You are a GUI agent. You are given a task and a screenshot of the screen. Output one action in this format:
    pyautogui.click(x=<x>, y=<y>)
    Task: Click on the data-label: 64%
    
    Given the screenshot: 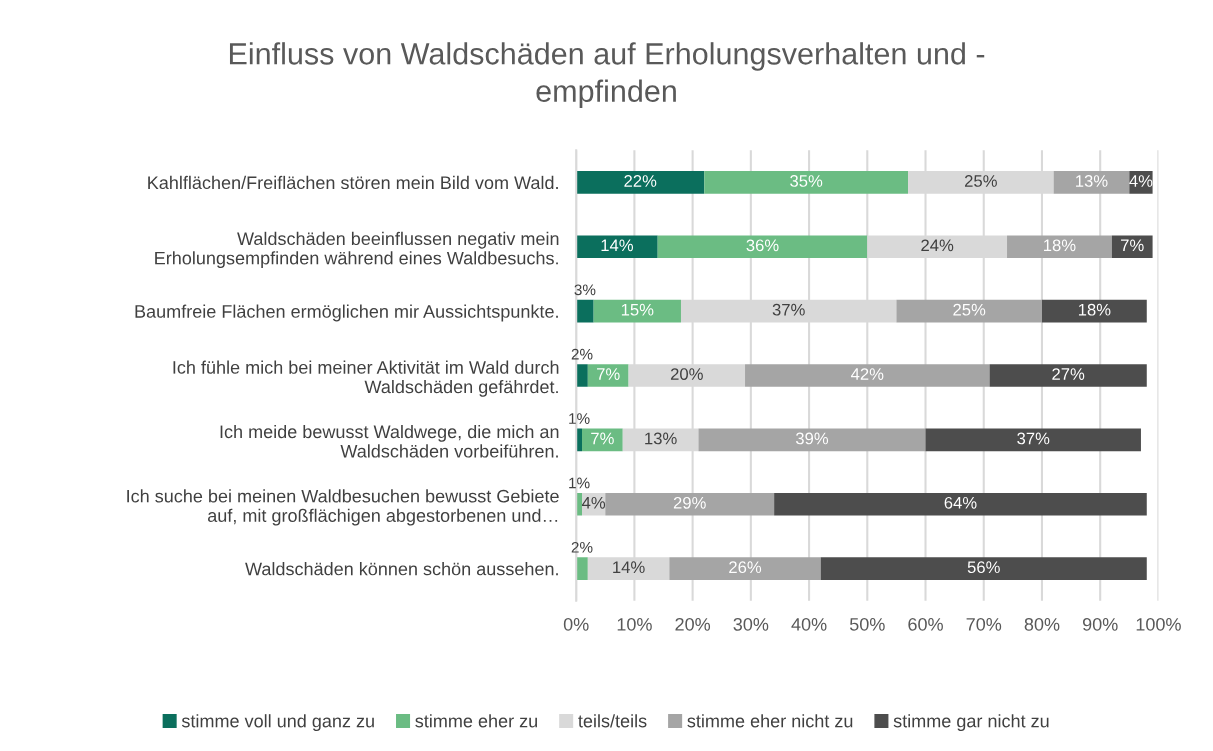 What is the action you would take?
    pyautogui.click(x=960, y=502)
    